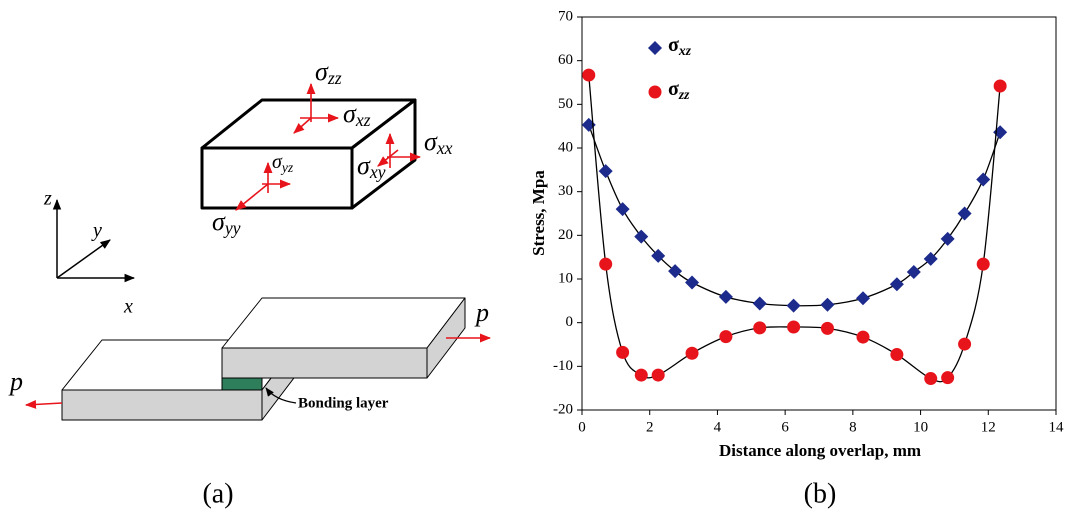 The image size is (1068, 515). What do you see at coordinates (565, 278) in the screenshot?
I see `y-tick-label: 10` at bounding box center [565, 278].